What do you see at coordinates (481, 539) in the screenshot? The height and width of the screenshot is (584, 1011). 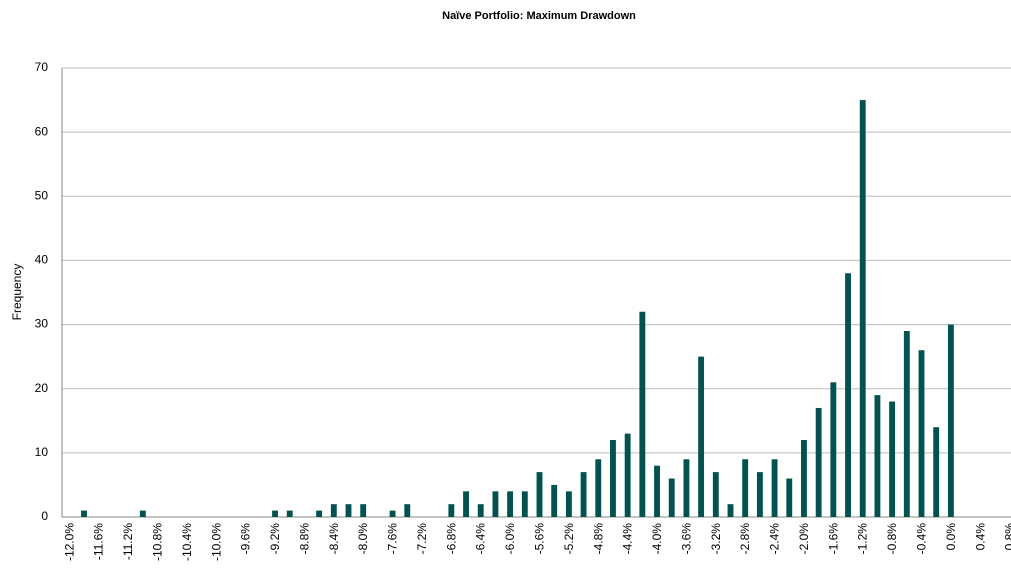 I see `x-tick-label: -6.4%` at bounding box center [481, 539].